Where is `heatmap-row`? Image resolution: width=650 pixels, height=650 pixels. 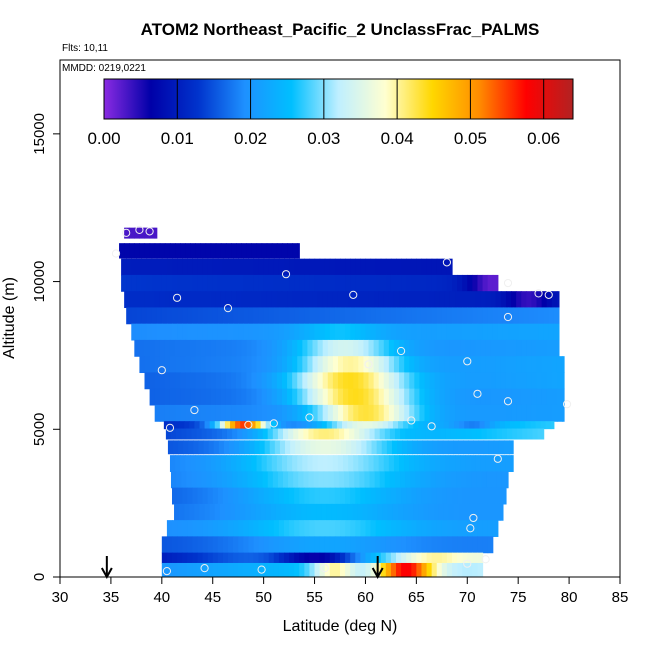 heatmap-row is located at coordinates (352, 365).